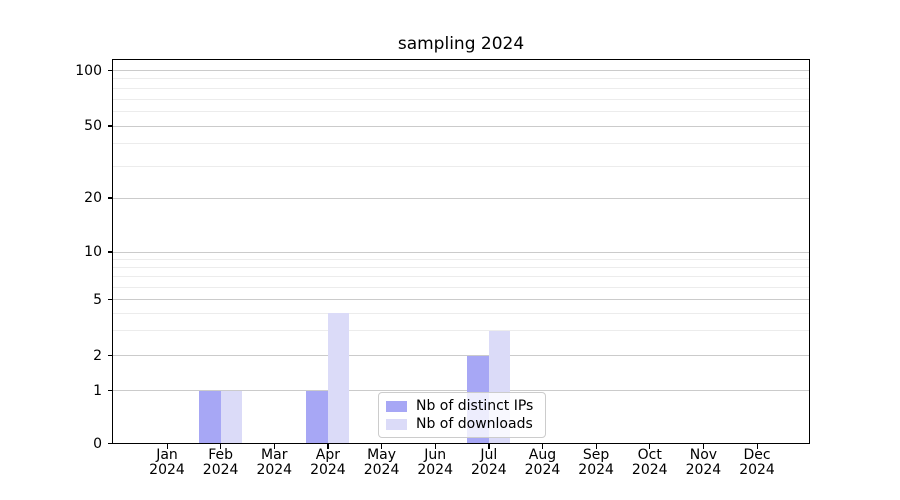  Describe the element at coordinates (396, 406) in the screenshot. I see `legend-swatch-distinct-ips` at that location.